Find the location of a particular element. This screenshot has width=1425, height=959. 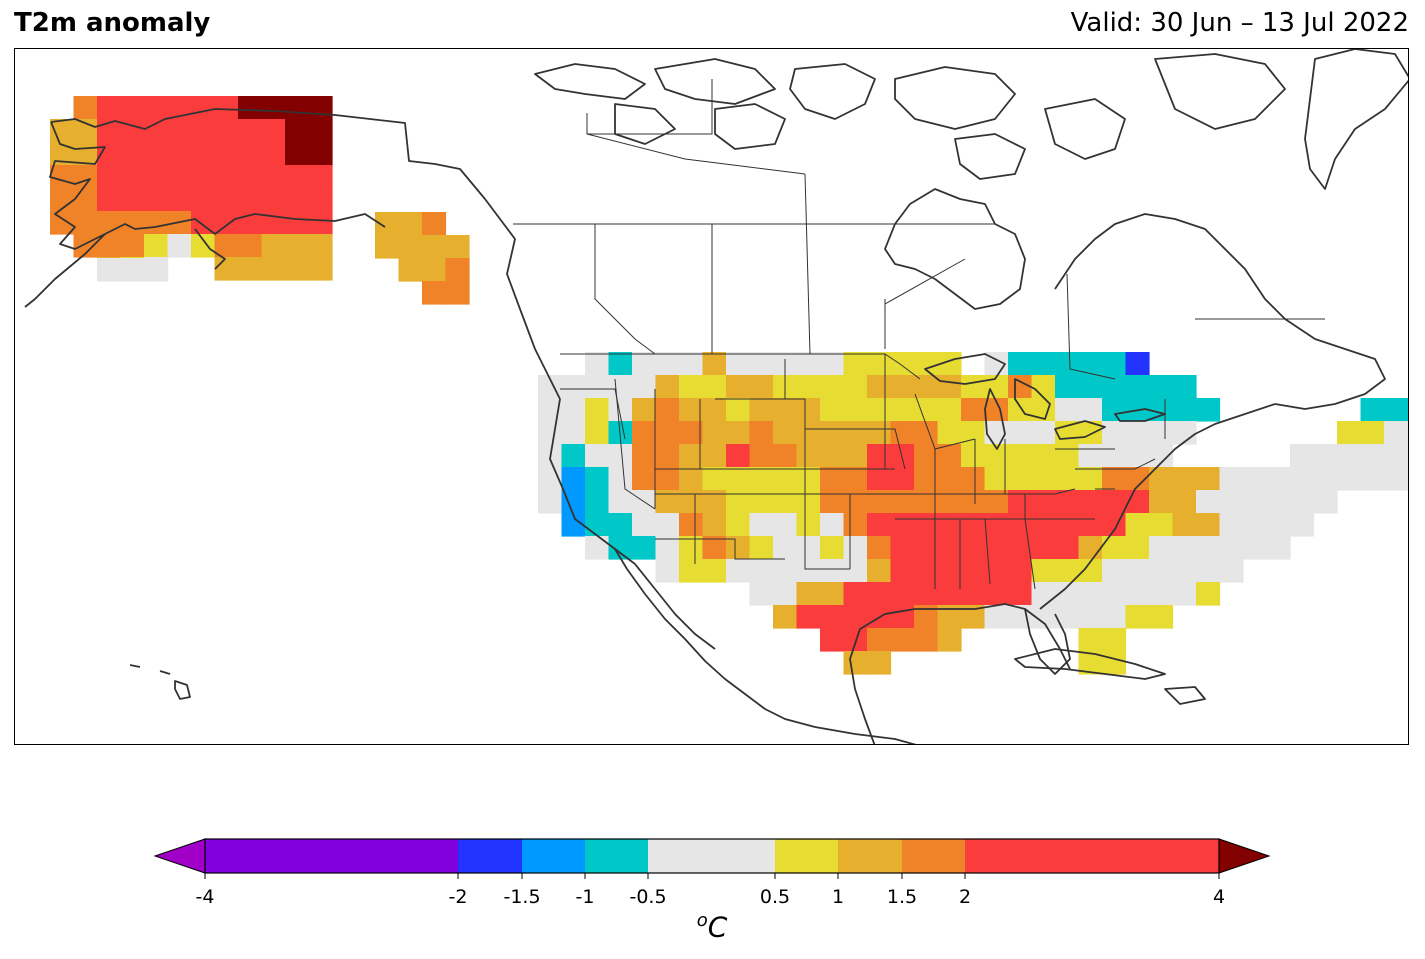

colorbar-unit: oC is located at coordinates (712, 927).